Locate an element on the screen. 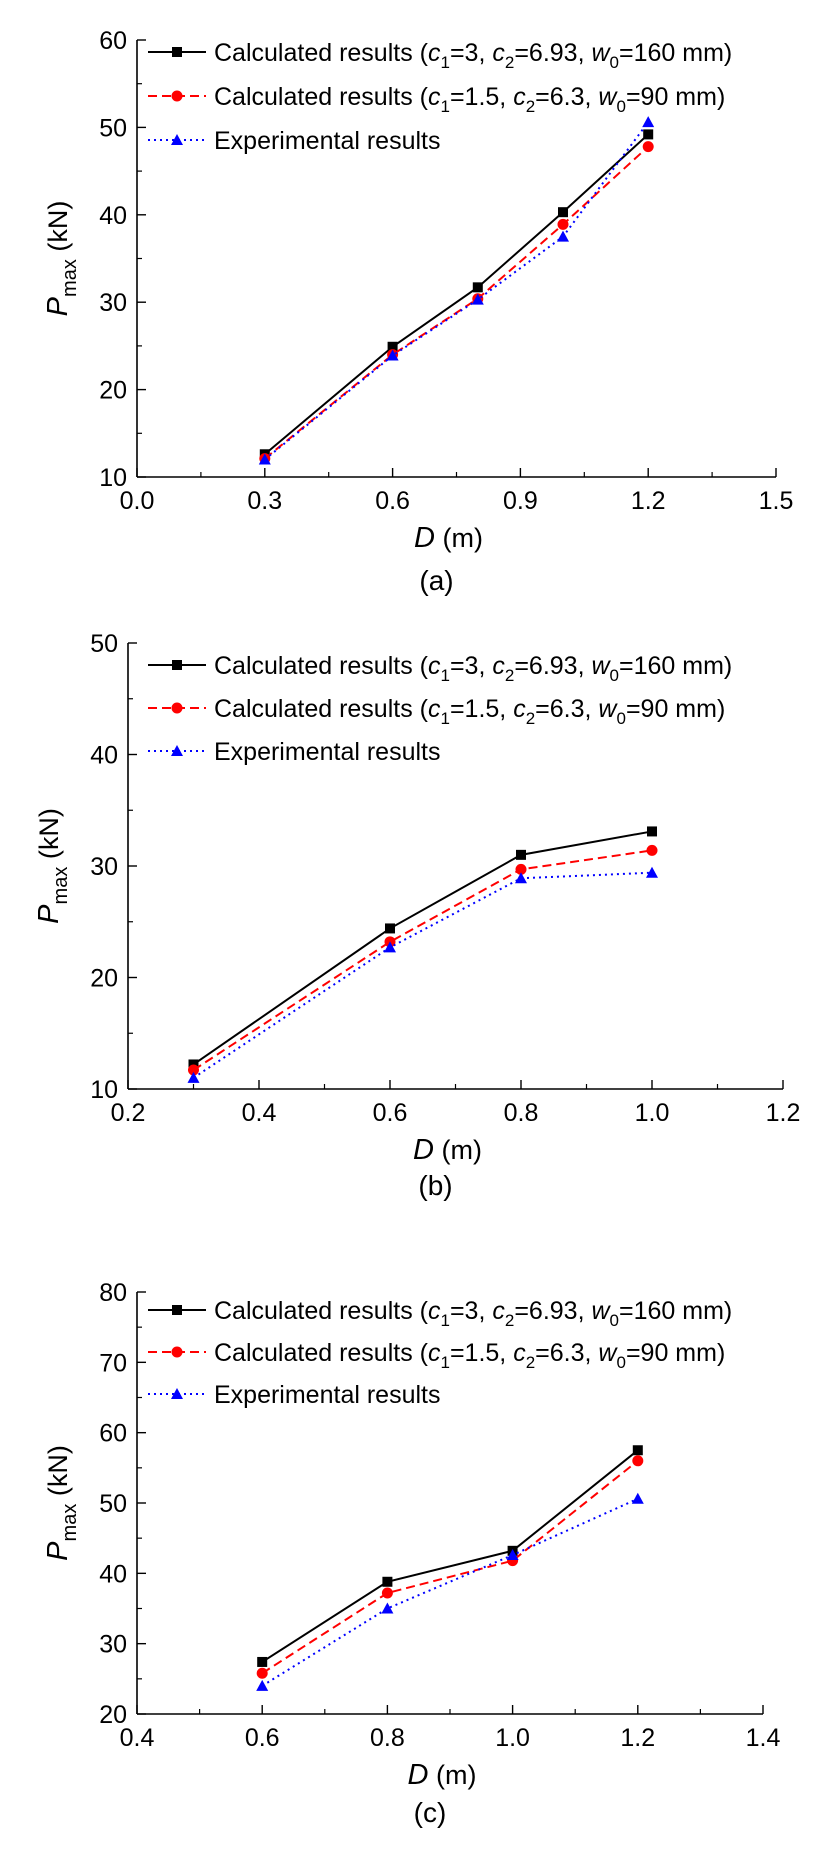 The width and height of the screenshot is (825, 1864). y-tick-label: 80 is located at coordinates (113, 1293).